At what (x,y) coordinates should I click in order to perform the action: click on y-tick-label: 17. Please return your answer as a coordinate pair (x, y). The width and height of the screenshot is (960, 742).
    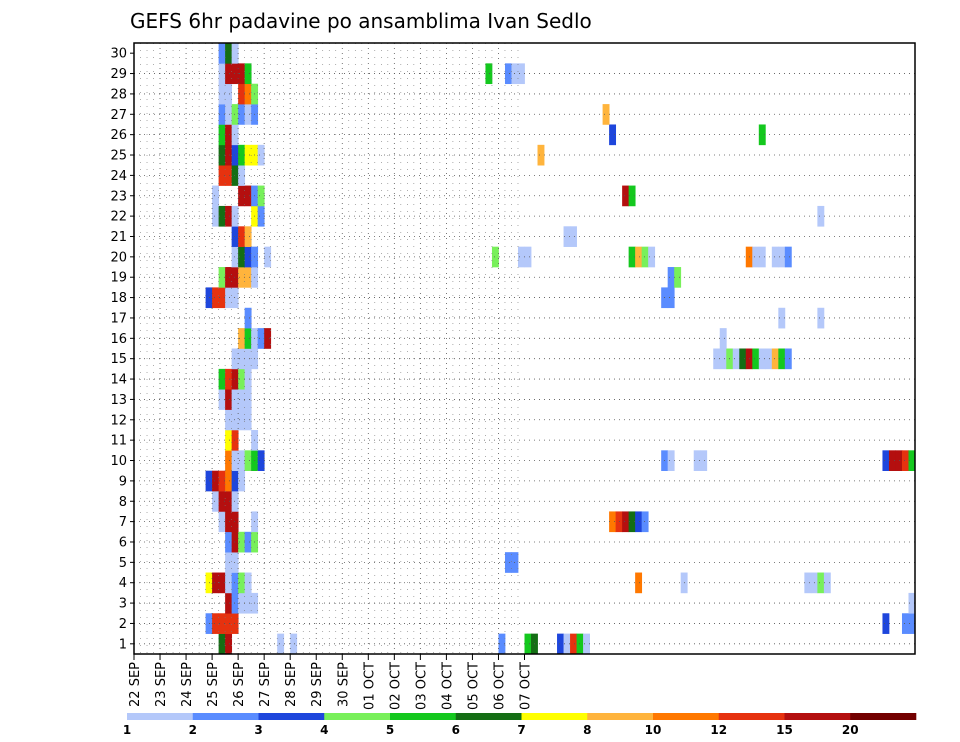
    Looking at the image, I should click on (118, 318).